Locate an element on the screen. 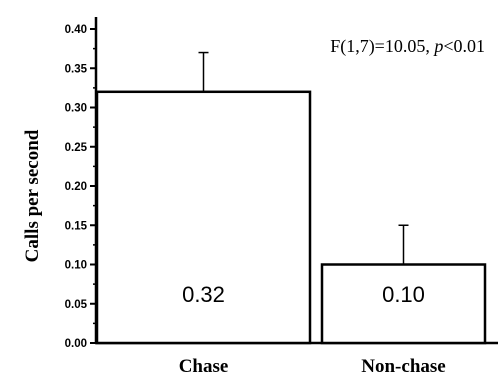  y-tick-label: 0.00 is located at coordinates (76, 344).